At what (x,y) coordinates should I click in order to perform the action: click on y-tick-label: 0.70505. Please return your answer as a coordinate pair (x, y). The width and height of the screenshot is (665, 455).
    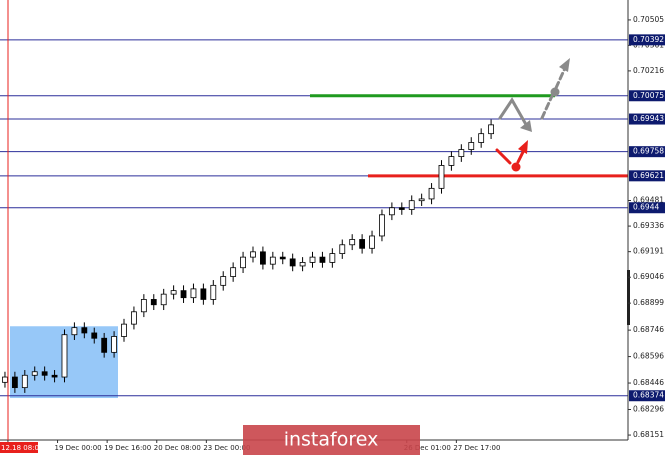
    Looking at the image, I should click on (648, 19).